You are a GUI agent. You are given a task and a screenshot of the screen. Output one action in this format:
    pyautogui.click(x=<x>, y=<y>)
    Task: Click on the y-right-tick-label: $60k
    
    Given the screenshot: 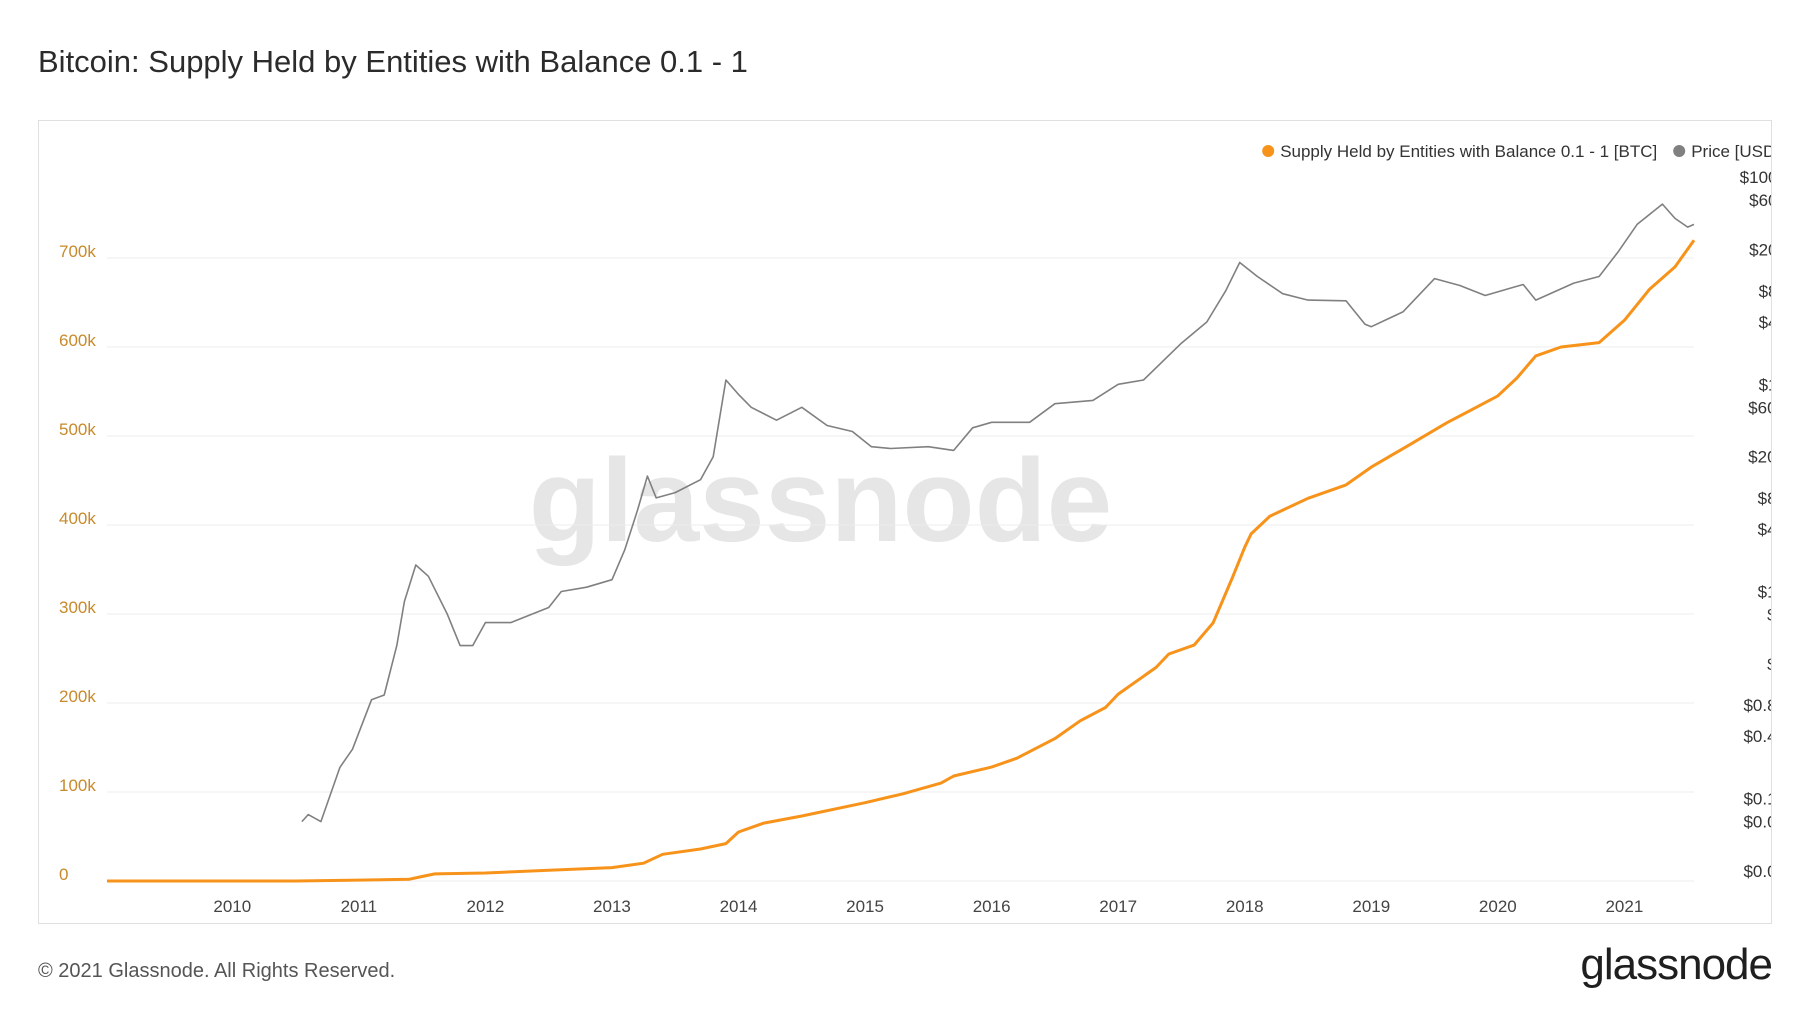 What is the action you would take?
    pyautogui.click(x=1760, y=200)
    